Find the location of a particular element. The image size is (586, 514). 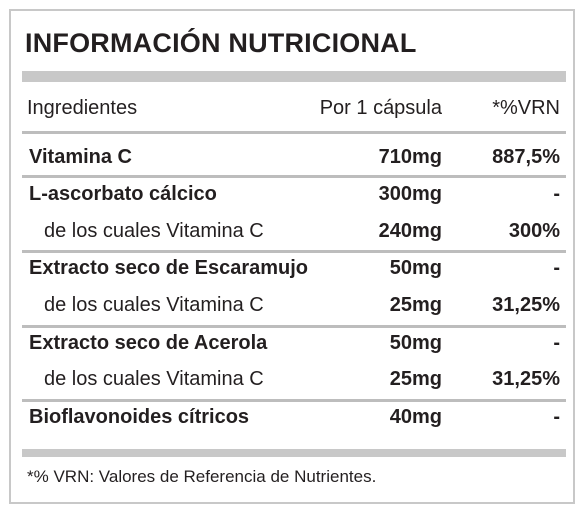

row-name: Extracto seco de Escaramujo is located at coordinates (169, 268).